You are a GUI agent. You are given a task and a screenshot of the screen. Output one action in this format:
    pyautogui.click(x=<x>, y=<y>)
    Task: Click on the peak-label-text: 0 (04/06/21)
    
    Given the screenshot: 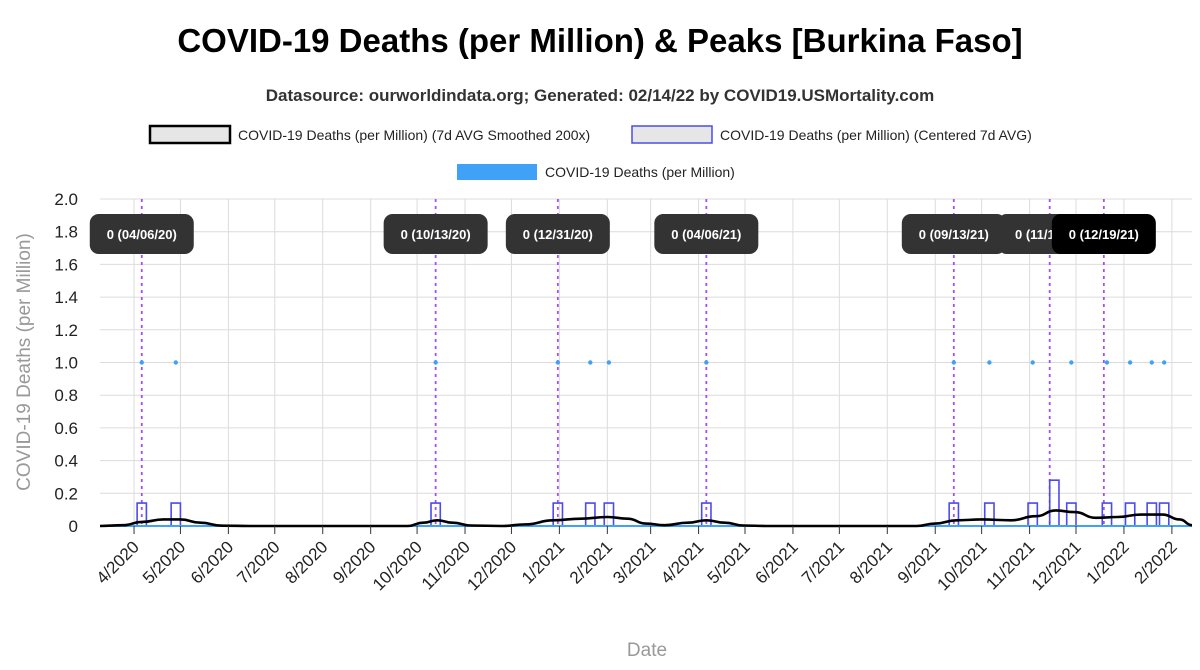 What is the action you would take?
    pyautogui.click(x=706, y=234)
    